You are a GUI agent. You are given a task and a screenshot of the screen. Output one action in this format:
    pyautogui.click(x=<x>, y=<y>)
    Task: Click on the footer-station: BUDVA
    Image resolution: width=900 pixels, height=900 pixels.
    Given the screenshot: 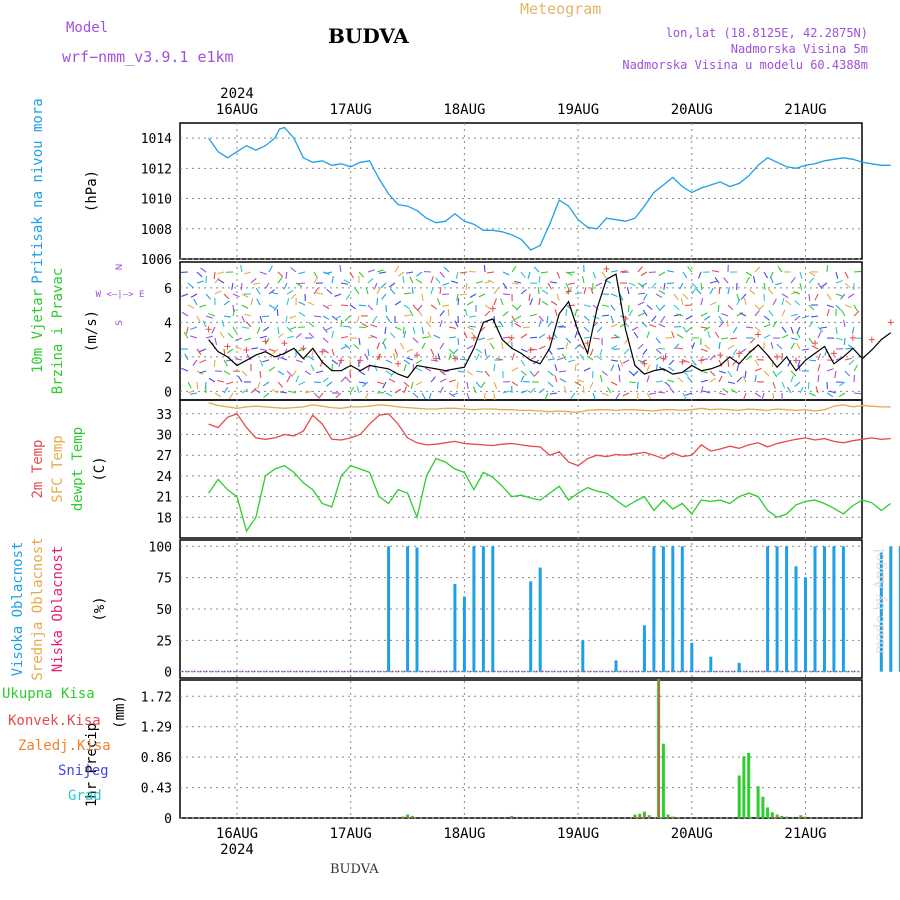 What is the action you would take?
    pyautogui.click(x=354, y=869)
    